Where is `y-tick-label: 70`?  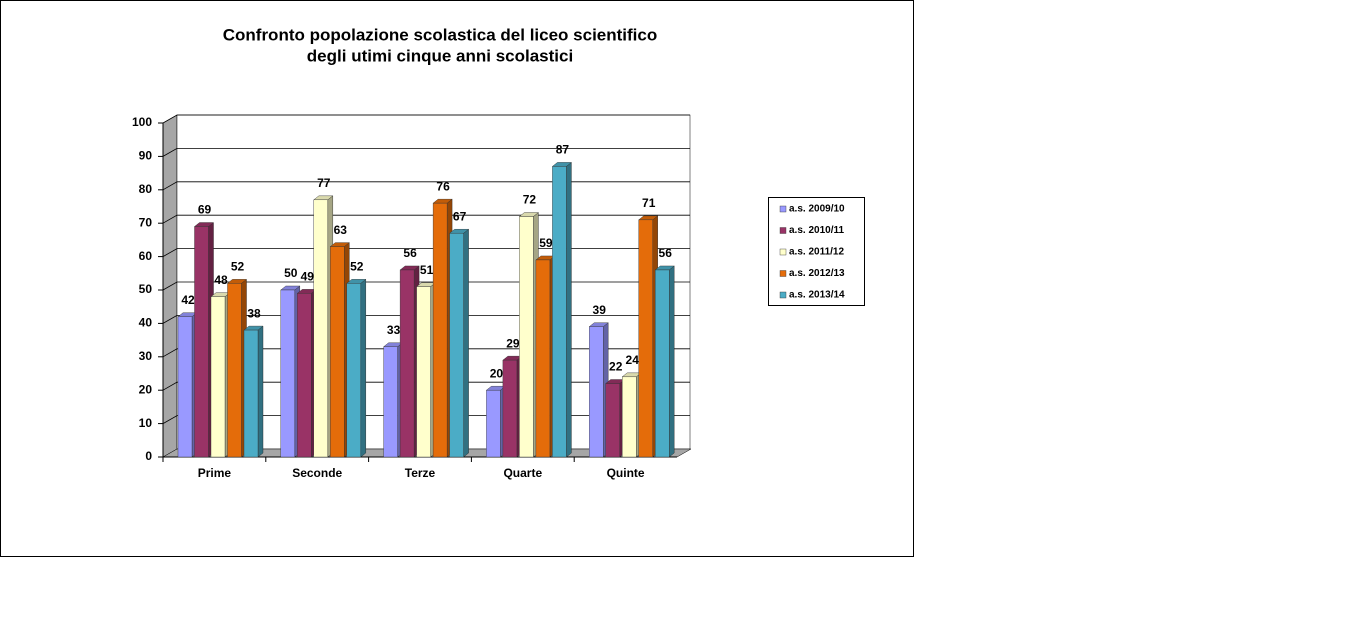 y-tick-label: 70 is located at coordinates (146, 222).